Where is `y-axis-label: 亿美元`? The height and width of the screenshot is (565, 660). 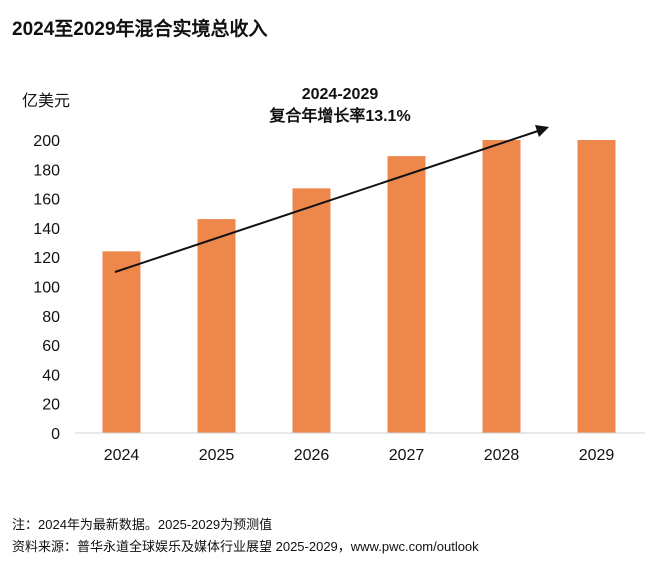
y-axis-label: 亿美元 is located at coordinates (46, 101).